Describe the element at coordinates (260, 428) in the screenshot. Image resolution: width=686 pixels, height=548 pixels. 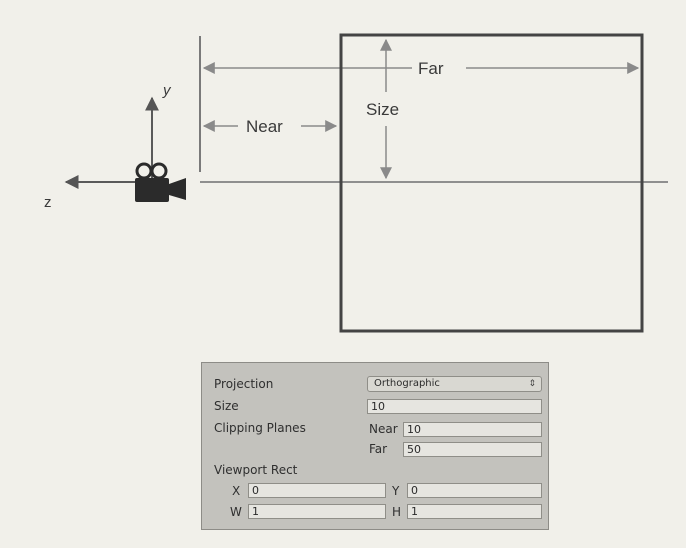
I see `clipping-planes-label: Clipping Planes` at that location.